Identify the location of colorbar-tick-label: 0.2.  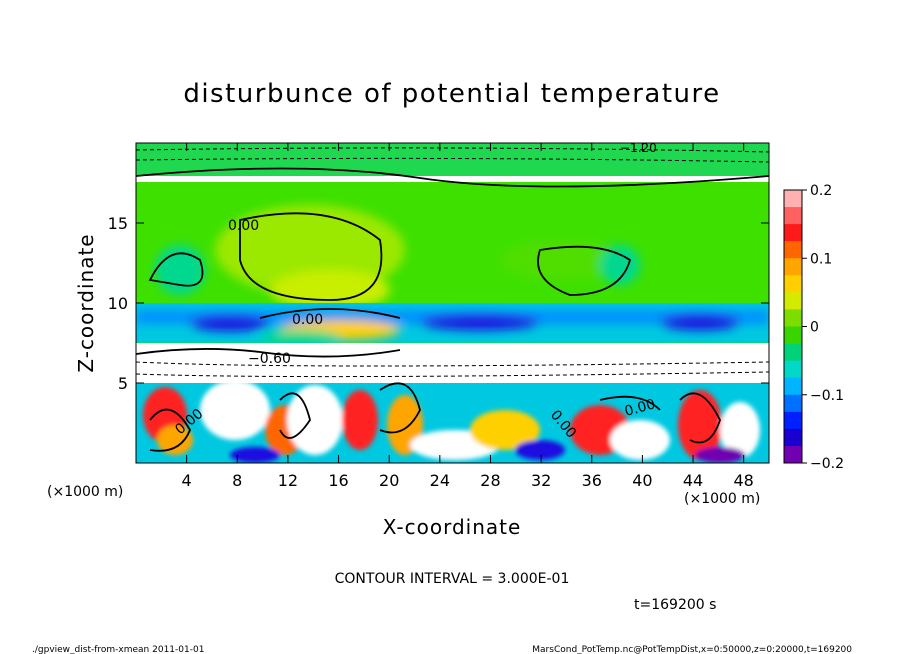
(821, 191).